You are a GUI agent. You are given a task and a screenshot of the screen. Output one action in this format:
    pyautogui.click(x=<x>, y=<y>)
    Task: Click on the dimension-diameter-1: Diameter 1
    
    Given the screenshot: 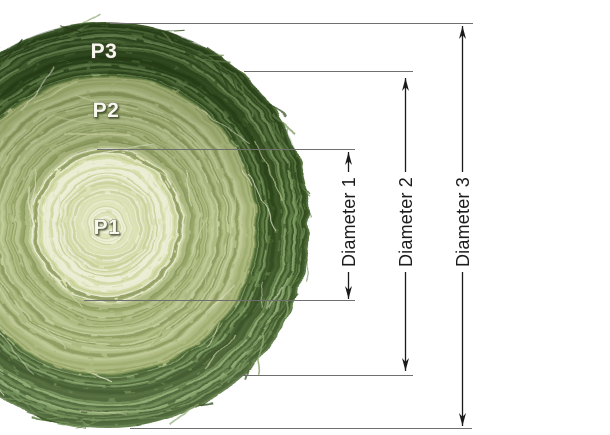 What is the action you would take?
    pyautogui.click(x=349, y=225)
    